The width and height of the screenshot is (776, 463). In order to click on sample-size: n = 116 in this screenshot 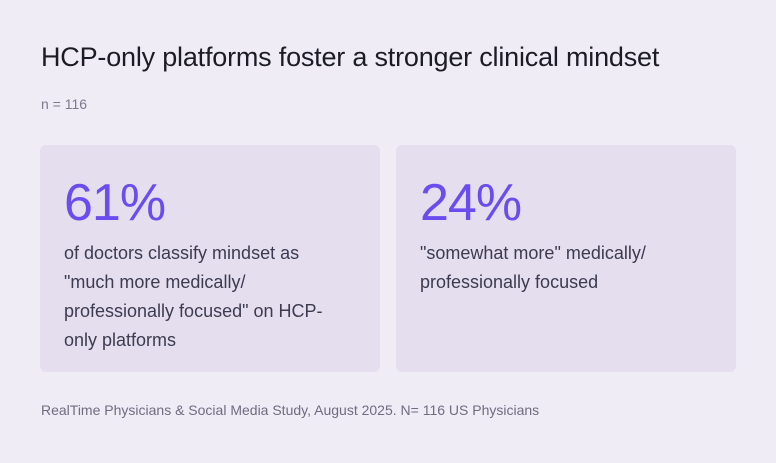, I will do `click(64, 104)`.